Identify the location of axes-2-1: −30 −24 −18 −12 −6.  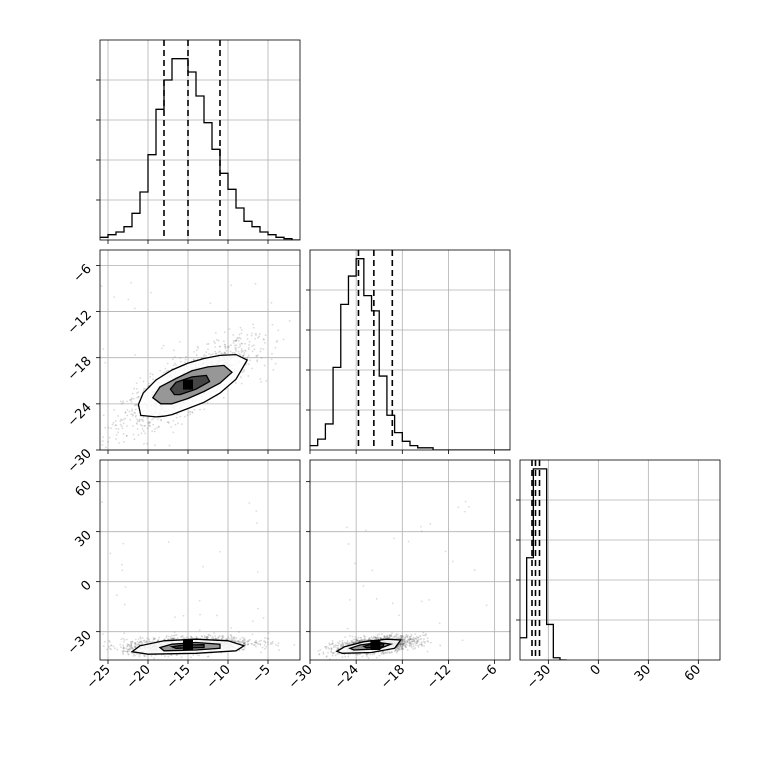
(398, 575).